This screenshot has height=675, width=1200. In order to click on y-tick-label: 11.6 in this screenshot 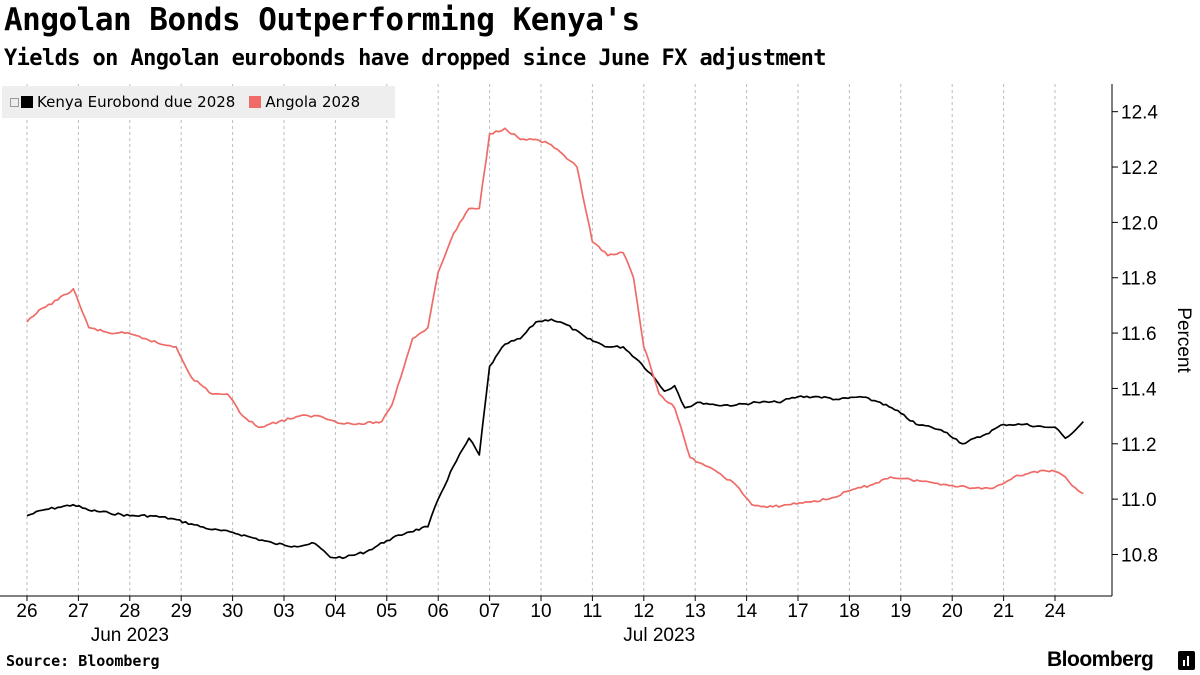, I will do `click(1139, 334)`.